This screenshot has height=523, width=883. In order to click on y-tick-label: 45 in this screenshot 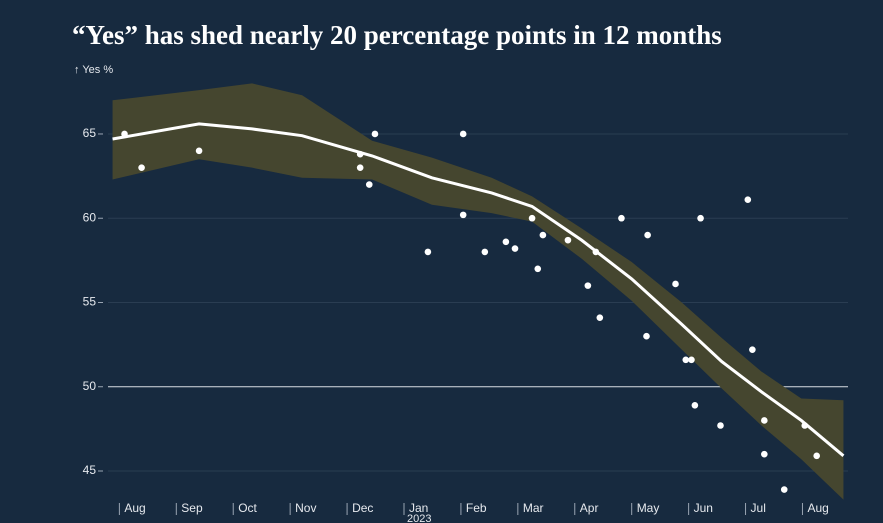, I will do `click(90, 470)`.